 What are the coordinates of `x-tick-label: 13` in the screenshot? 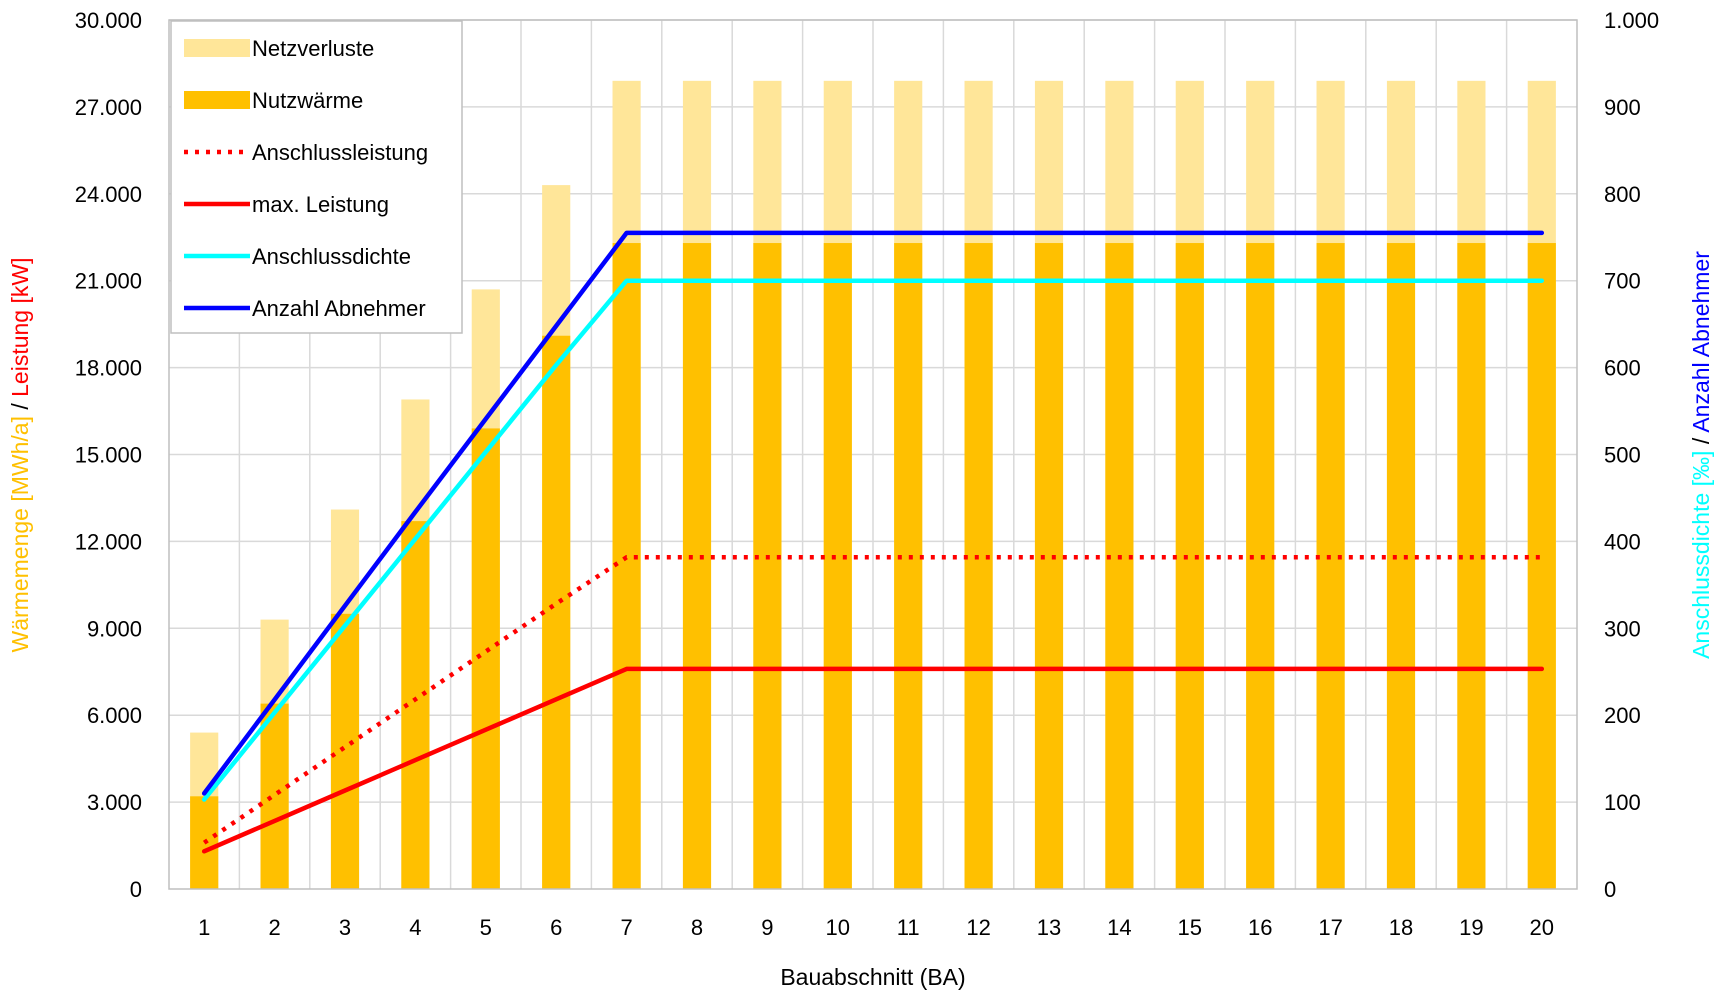 It's located at (1049, 927).